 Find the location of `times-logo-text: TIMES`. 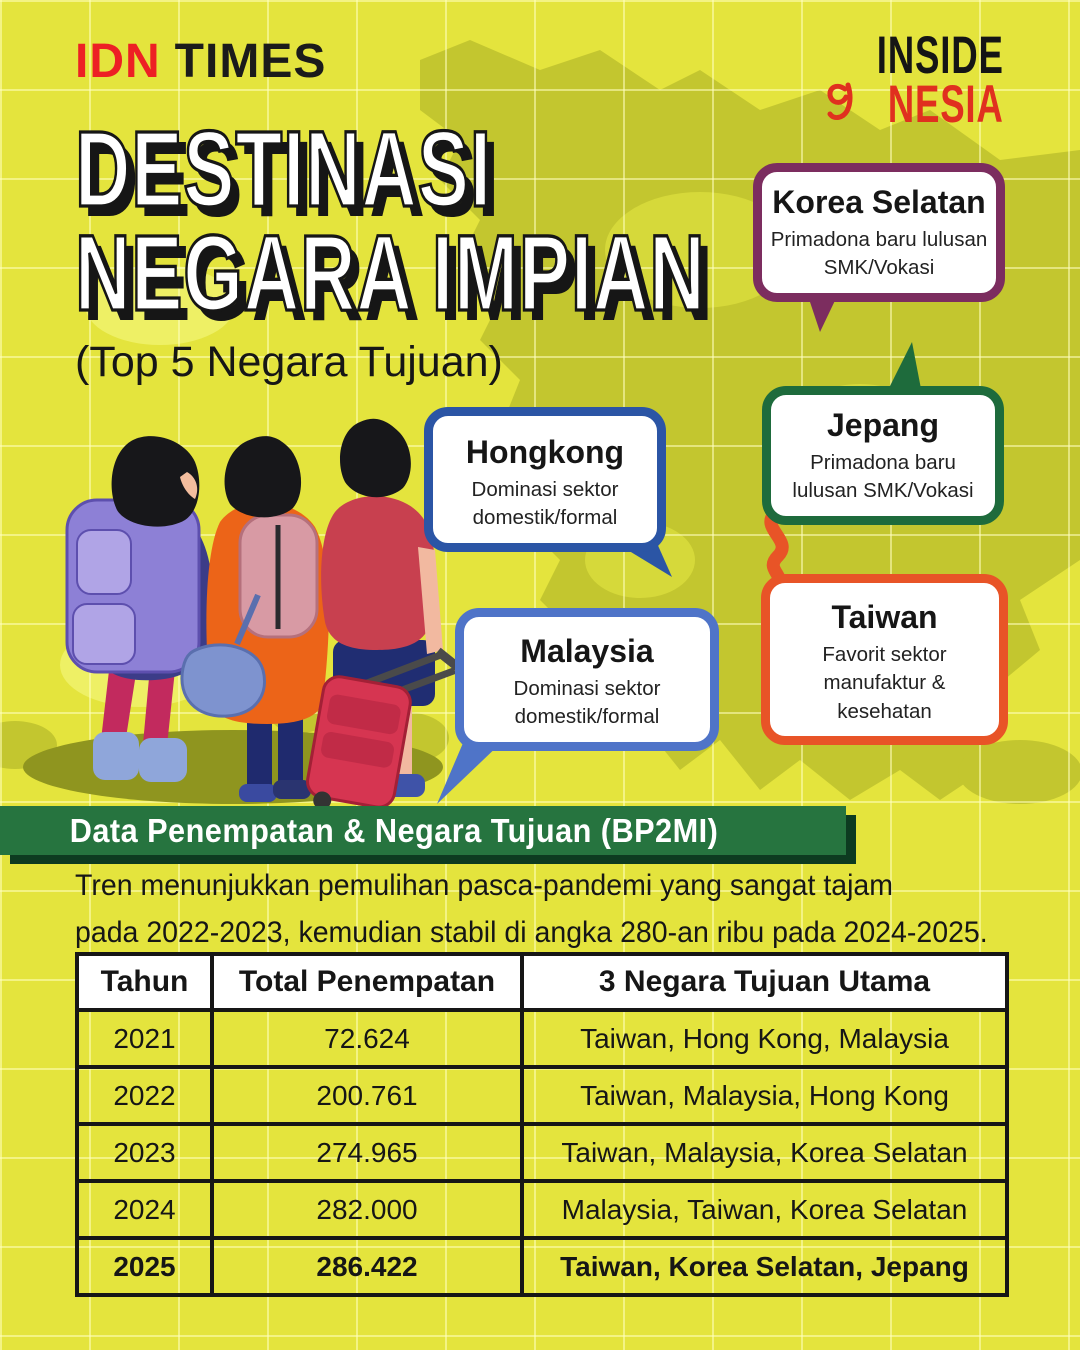

times-logo-text: TIMES is located at coordinates (250, 61).